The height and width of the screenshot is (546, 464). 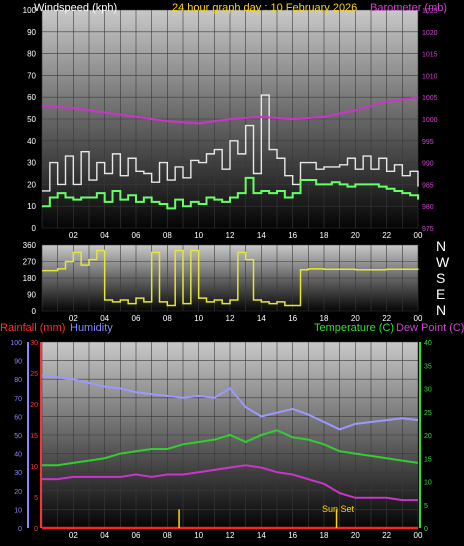 What do you see at coordinates (34, 436) in the screenshot?
I see `rain-ytick: 15` at bounding box center [34, 436].